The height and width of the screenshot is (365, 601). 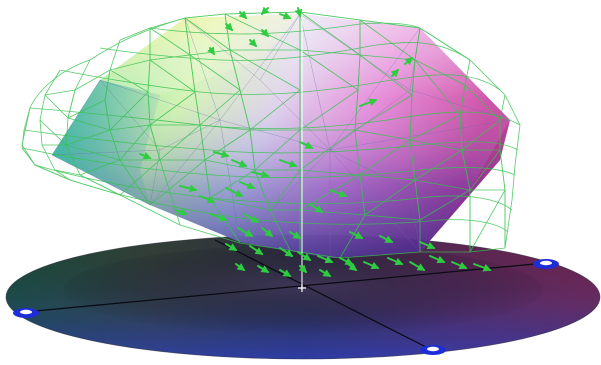 What do you see at coordinates (26, 313) in the screenshot?
I see `axis-handle-left` at bounding box center [26, 313].